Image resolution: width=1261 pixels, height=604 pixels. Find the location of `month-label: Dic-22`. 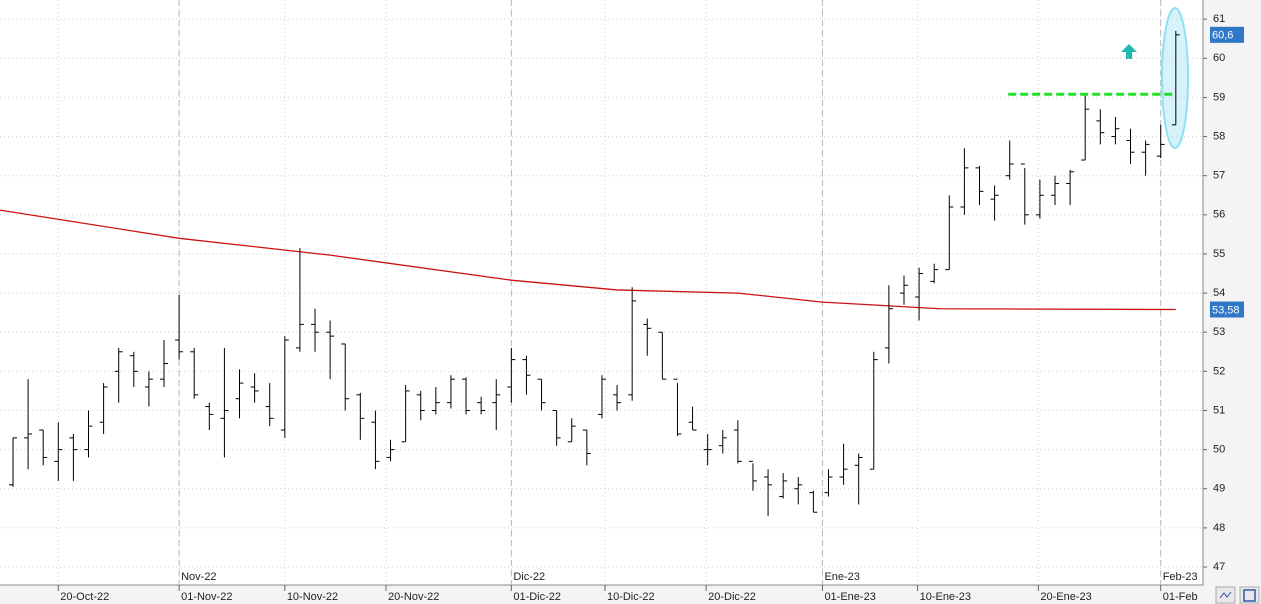

month-label: Dic-22 is located at coordinates (529, 577).